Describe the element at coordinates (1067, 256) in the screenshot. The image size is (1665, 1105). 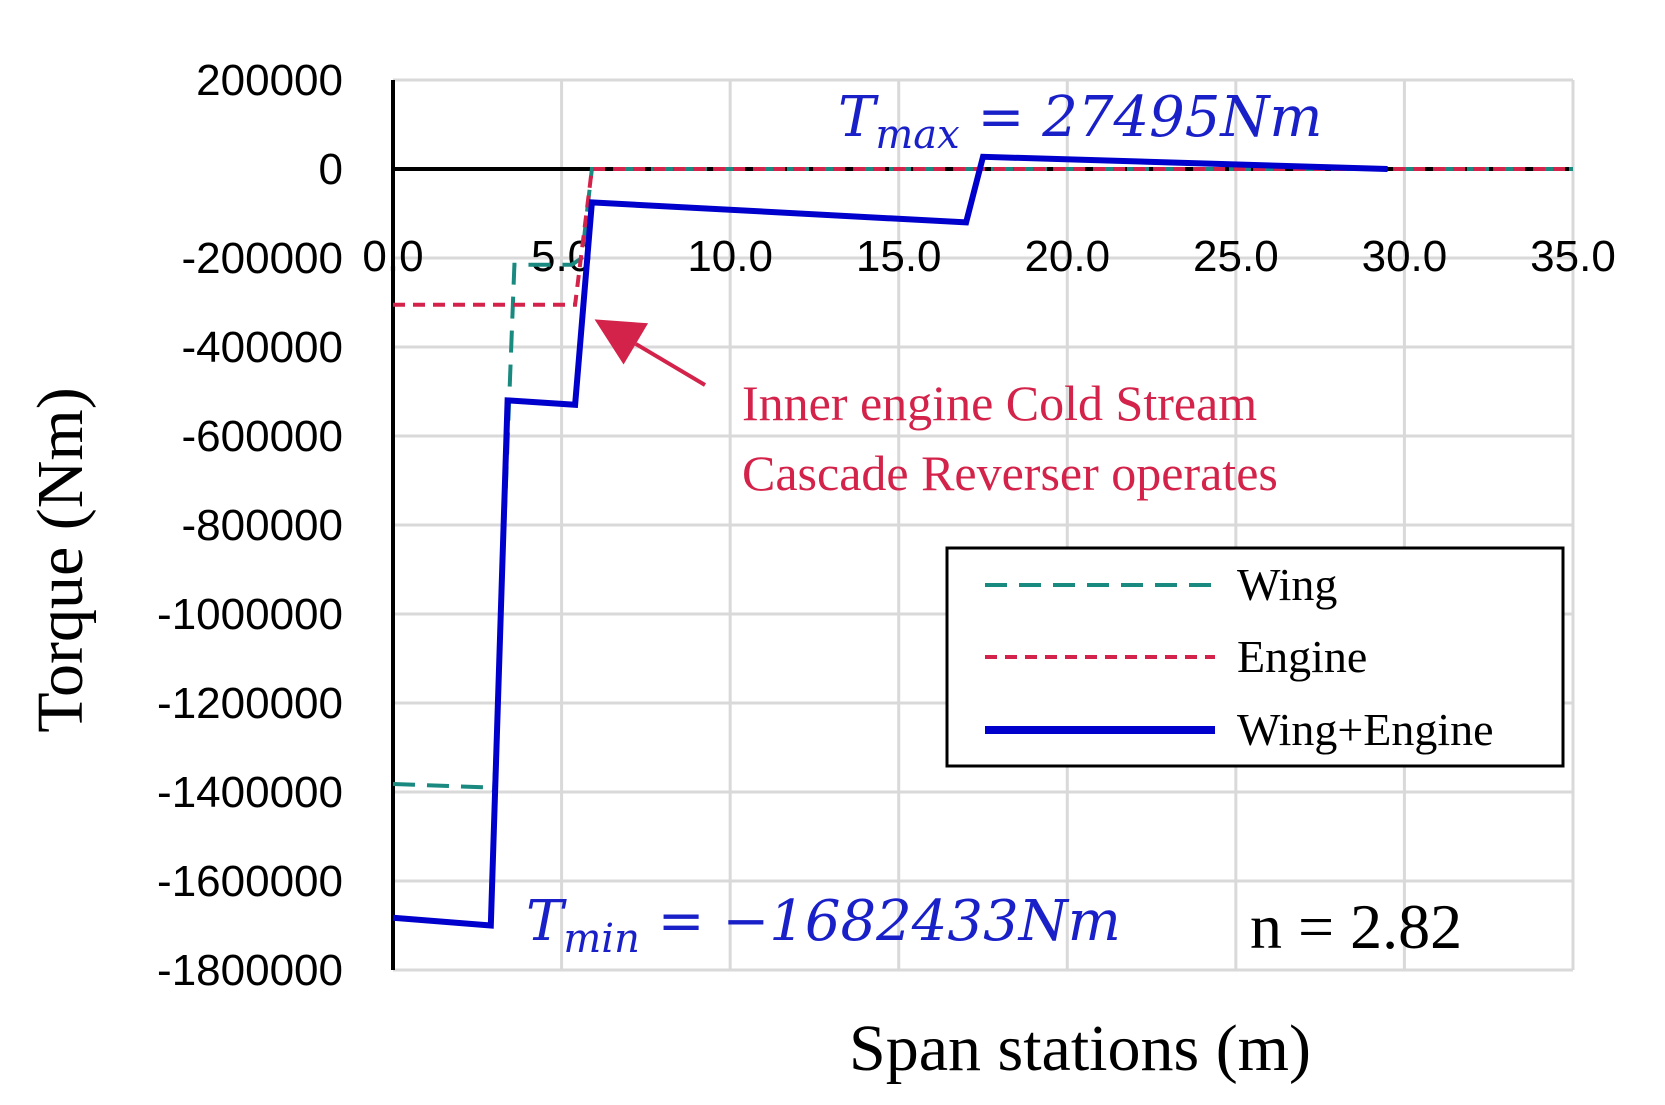
I see `x-tick-label: 20.0` at that location.